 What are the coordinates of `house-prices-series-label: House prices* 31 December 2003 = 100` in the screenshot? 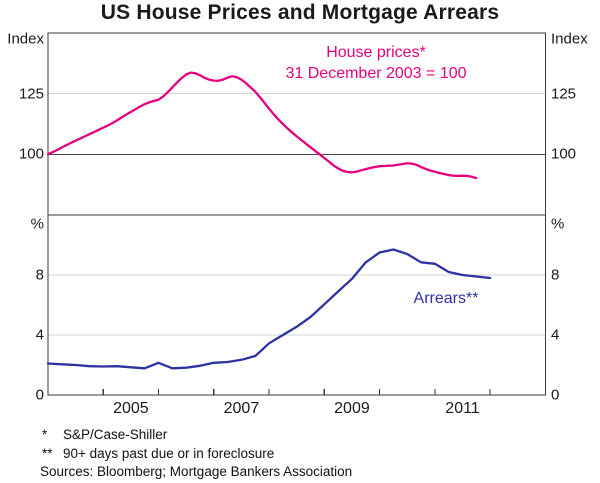 It's located at (375, 63).